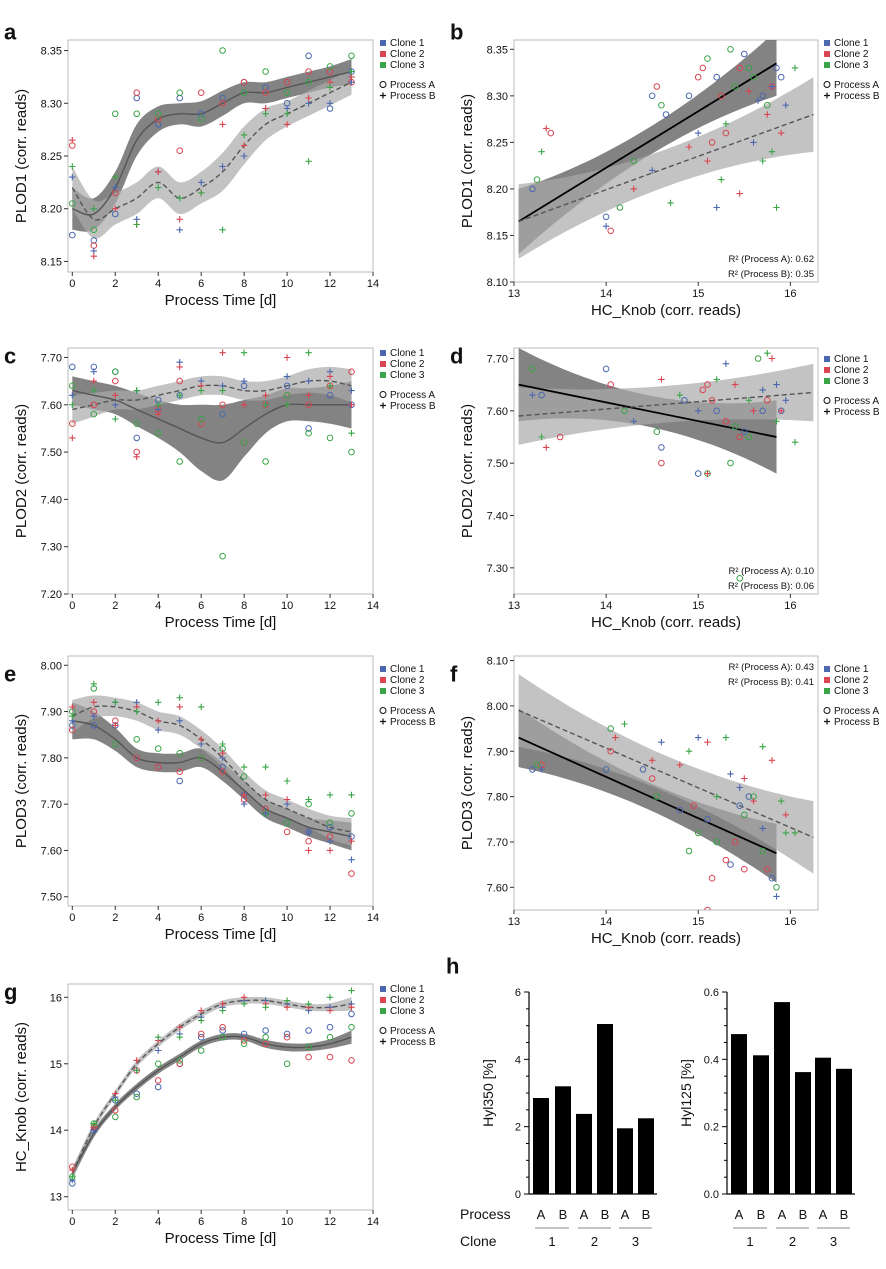  What do you see at coordinates (497, 359) in the screenshot?
I see `y-tick-label: 7.70` at bounding box center [497, 359].